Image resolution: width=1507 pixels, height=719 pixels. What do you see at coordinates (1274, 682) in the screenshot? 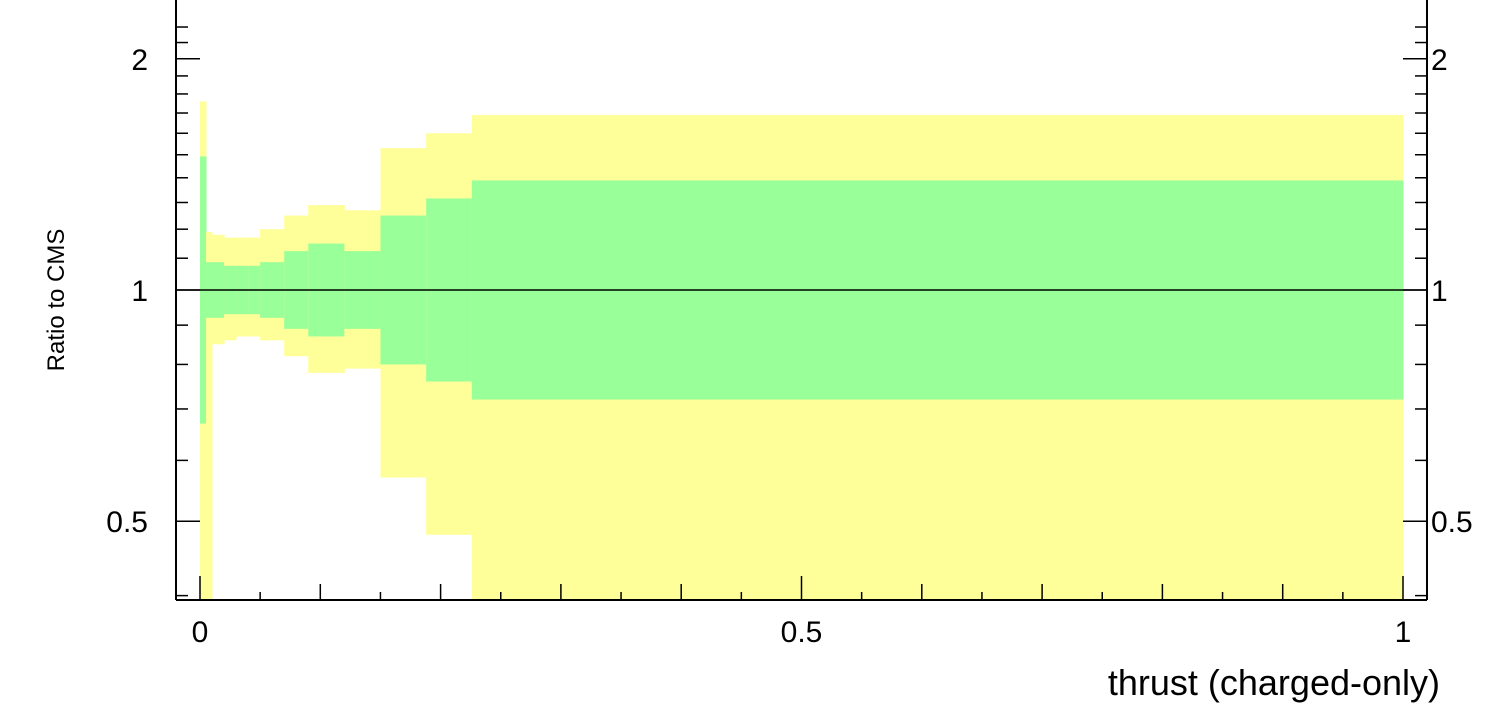
I see `x-axis-title: thrust (charged-only)` at bounding box center [1274, 682].